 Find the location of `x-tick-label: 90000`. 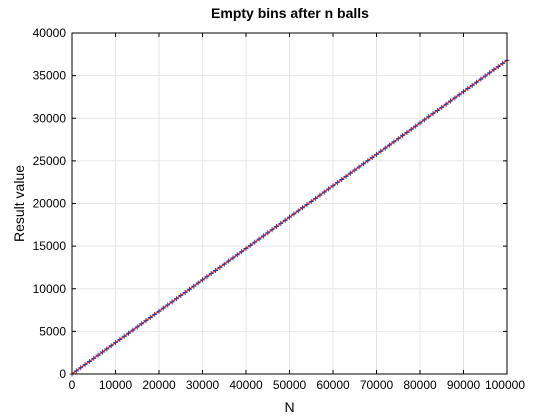

x-tick-label: 90000 is located at coordinates (464, 385).